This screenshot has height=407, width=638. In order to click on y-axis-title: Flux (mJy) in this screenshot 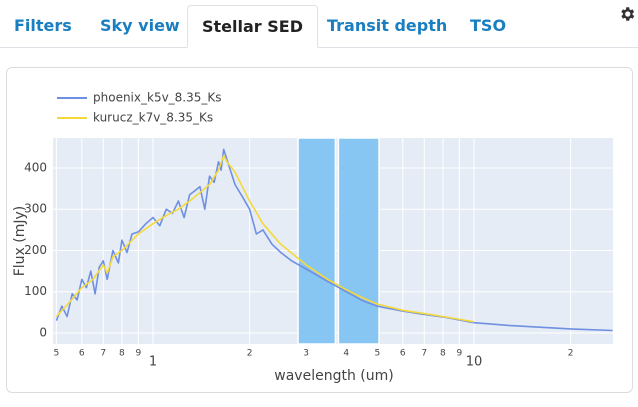, I will do `click(20, 241)`.